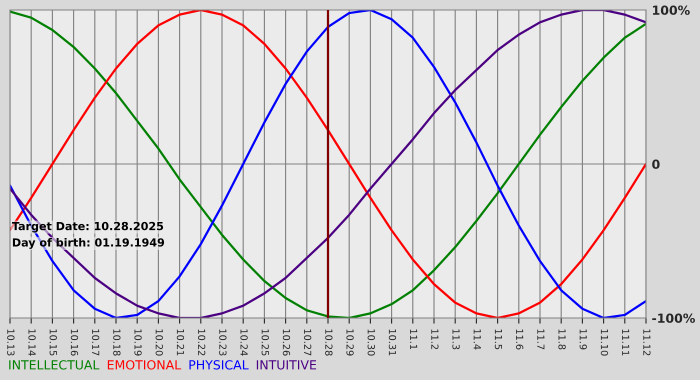 Image resolution: width=700 pixels, height=380 pixels. Describe the element at coordinates (626, 342) in the screenshot. I see `x-tick-label: 11.11` at that location.